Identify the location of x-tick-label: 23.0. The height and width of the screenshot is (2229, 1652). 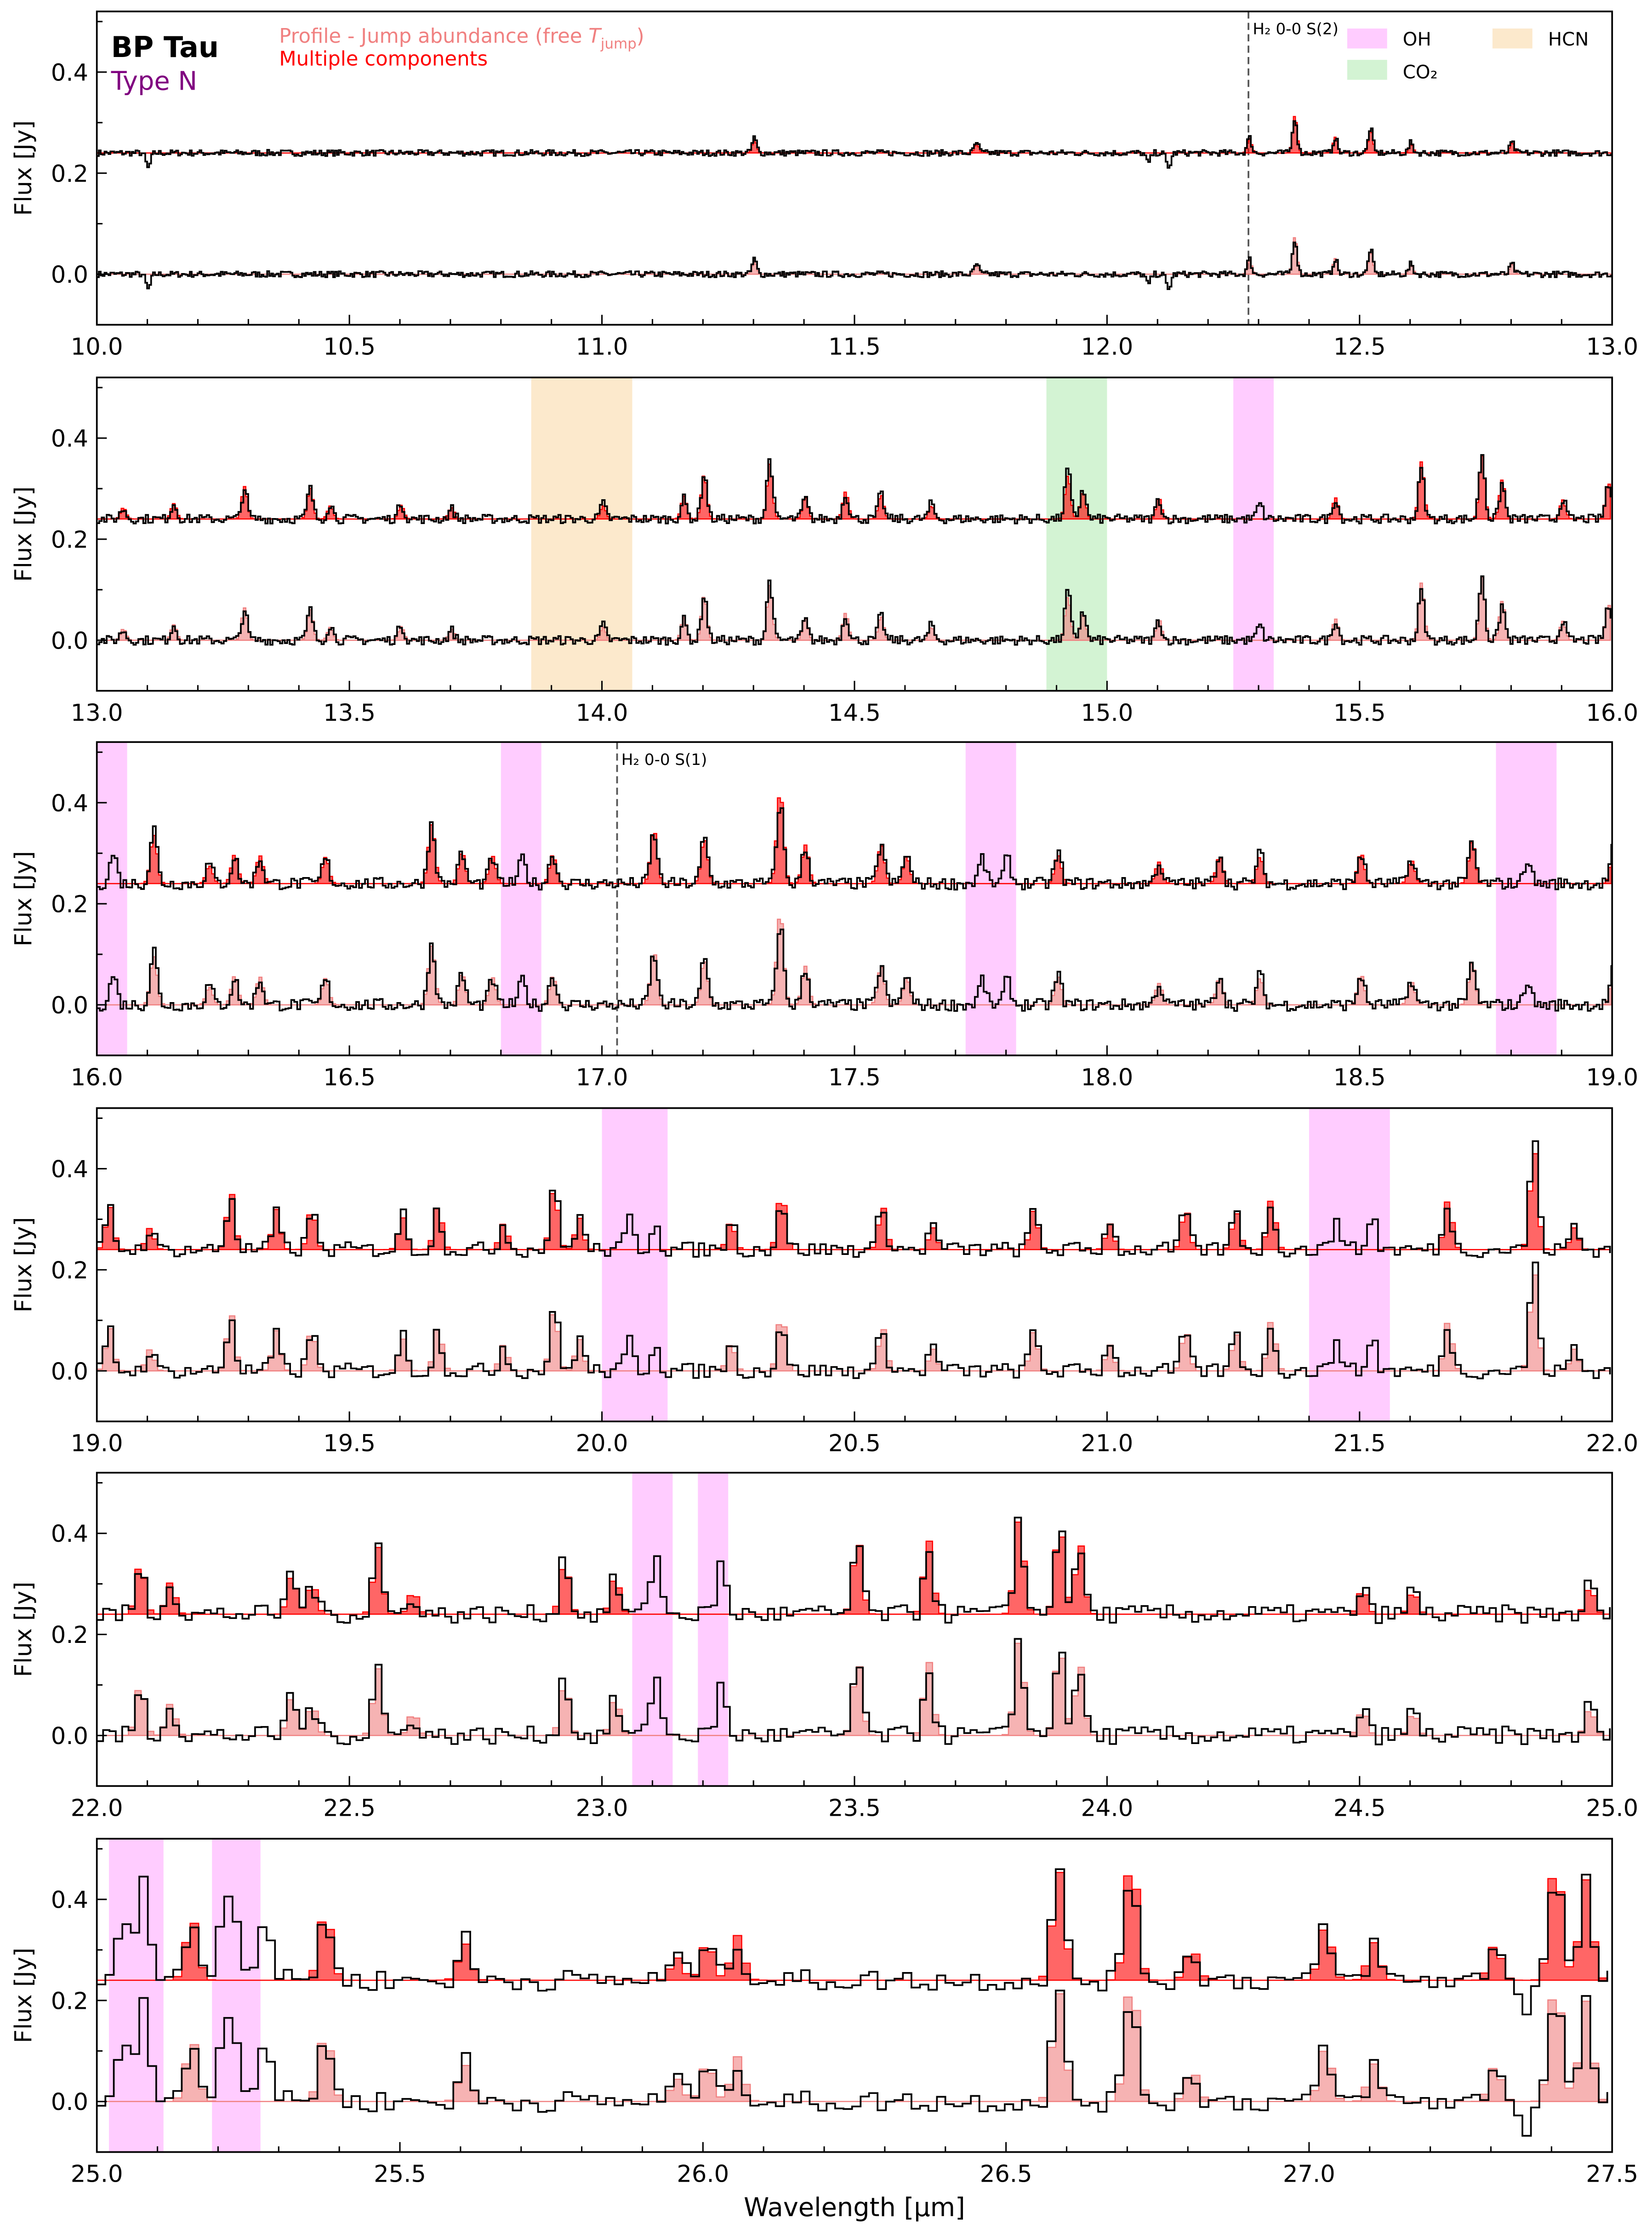
(602, 1809).